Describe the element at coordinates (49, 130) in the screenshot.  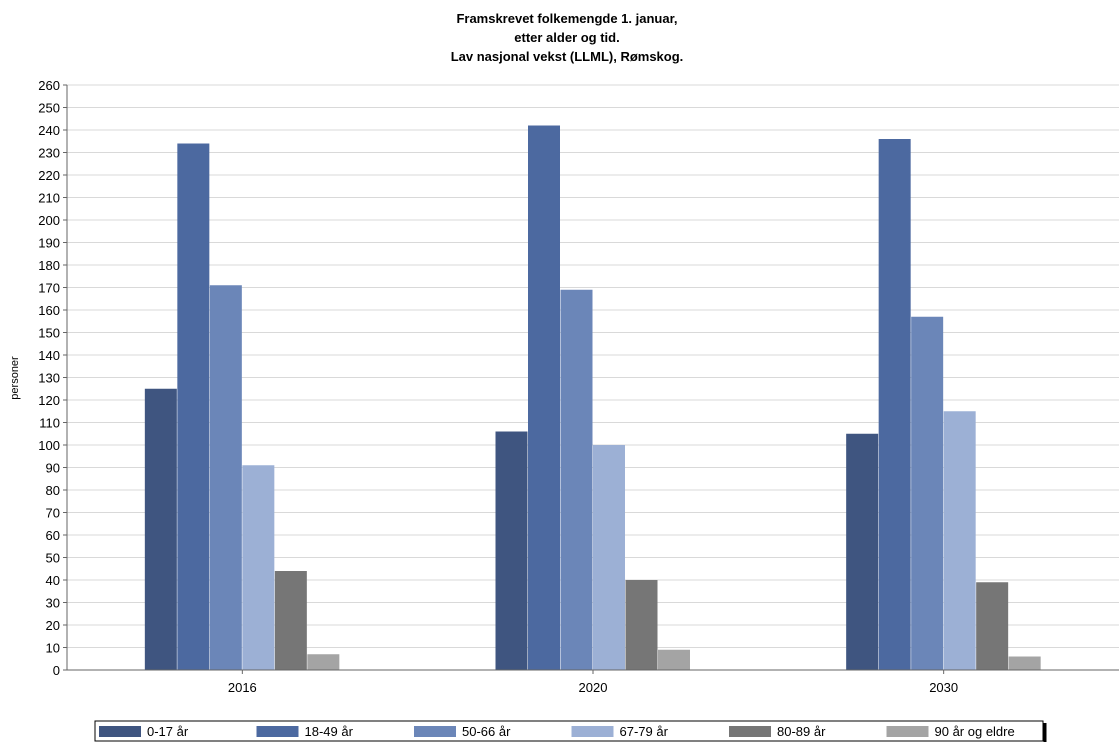
I see `y-tick-label: 240` at that location.